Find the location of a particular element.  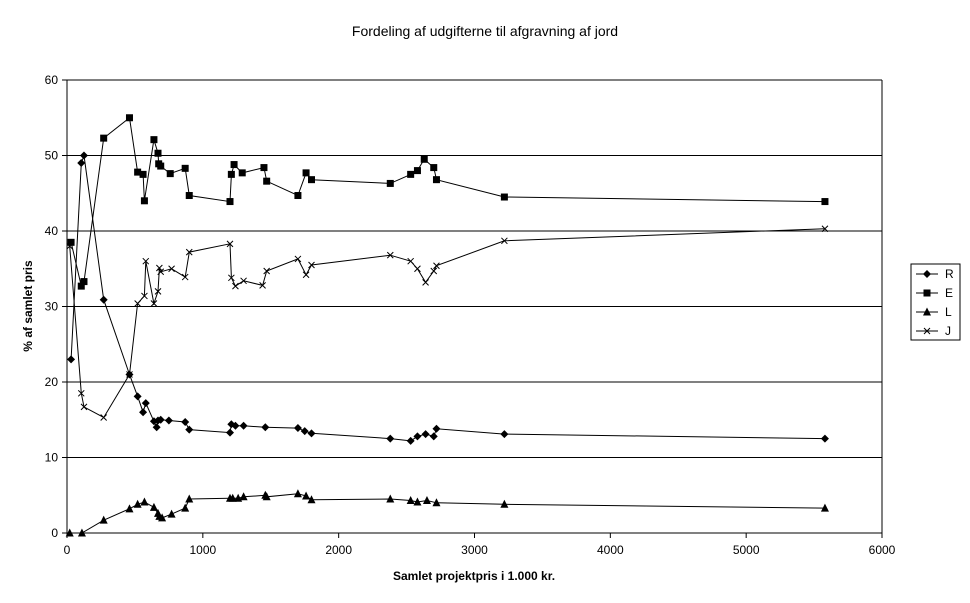

x-tick-label: 6000 is located at coordinates (882, 550).